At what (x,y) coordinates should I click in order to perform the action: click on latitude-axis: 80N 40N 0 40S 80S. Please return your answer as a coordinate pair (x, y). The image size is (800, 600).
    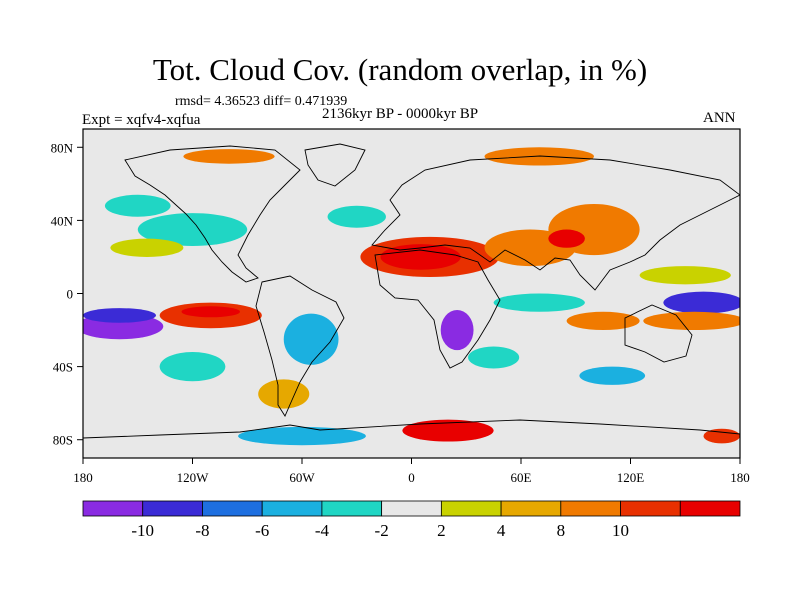
    Looking at the image, I should click on (67, 294).